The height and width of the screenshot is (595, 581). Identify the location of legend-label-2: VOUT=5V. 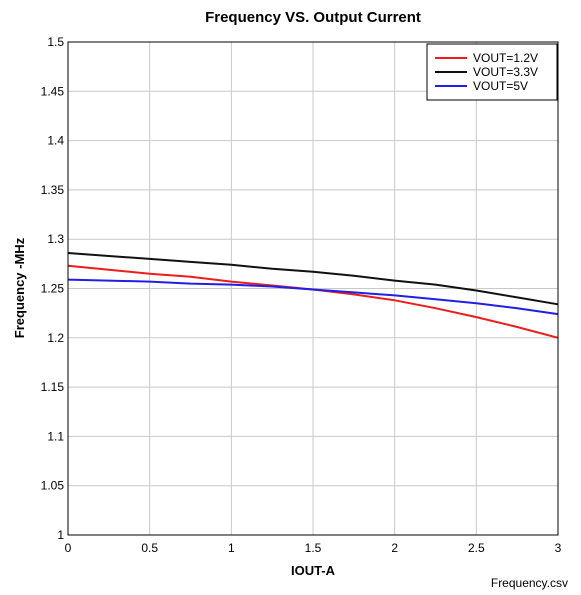
(500, 86).